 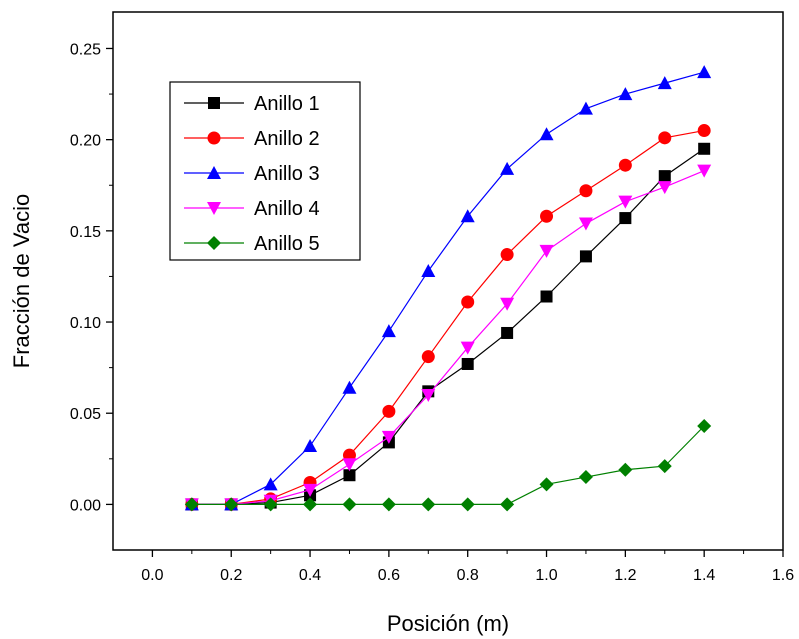 What do you see at coordinates (287, 174) in the screenshot?
I see `legend-label: Anillo 3` at bounding box center [287, 174].